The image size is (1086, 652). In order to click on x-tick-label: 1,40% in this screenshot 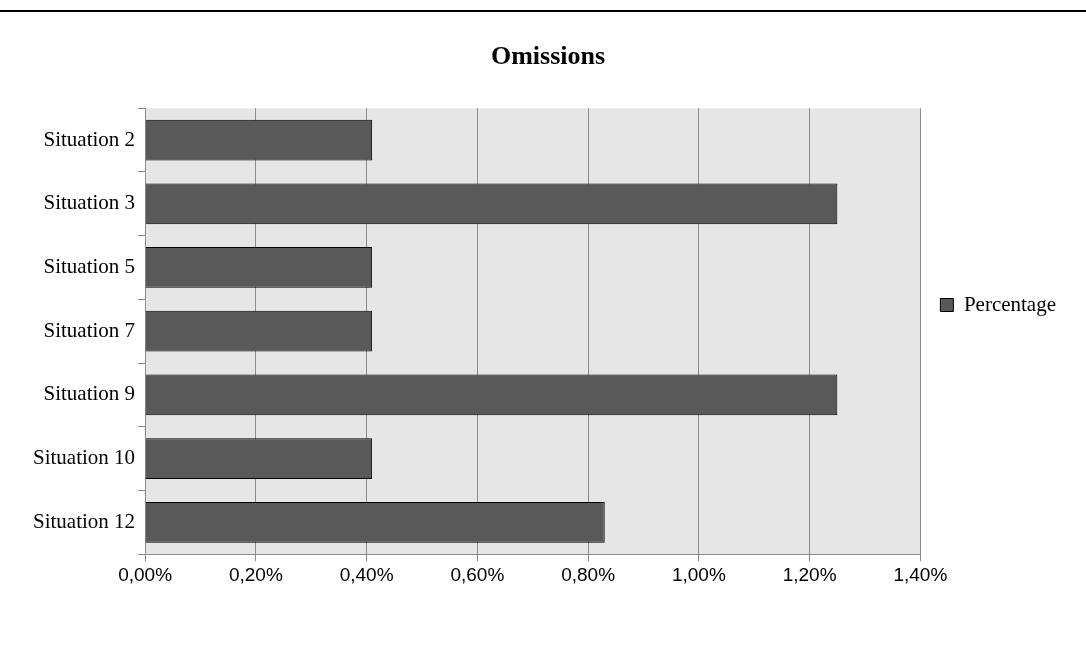, I will do `click(920, 574)`.